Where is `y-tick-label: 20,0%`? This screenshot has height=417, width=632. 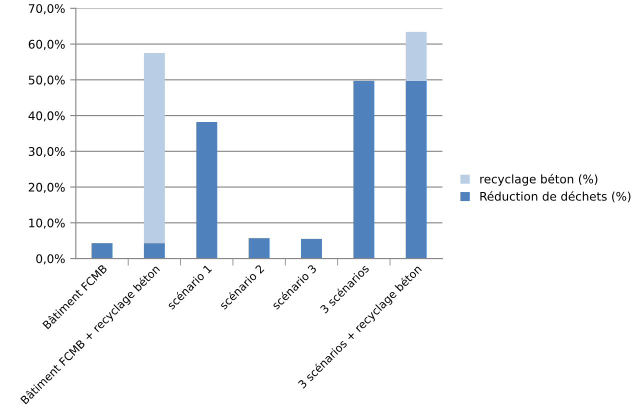 y-tick-label: 20,0% is located at coordinates (46, 187).